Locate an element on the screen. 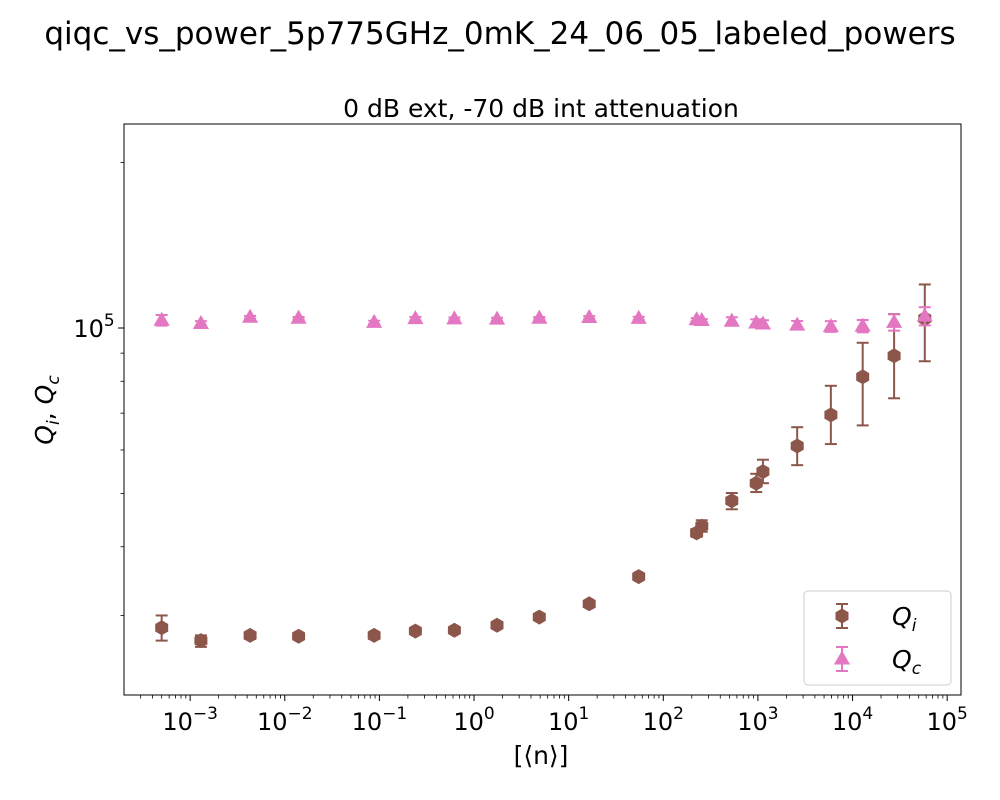 Image resolution: width=1000 pixels, height=800 pixels. y-label-subscript: c is located at coordinates (54, 380).